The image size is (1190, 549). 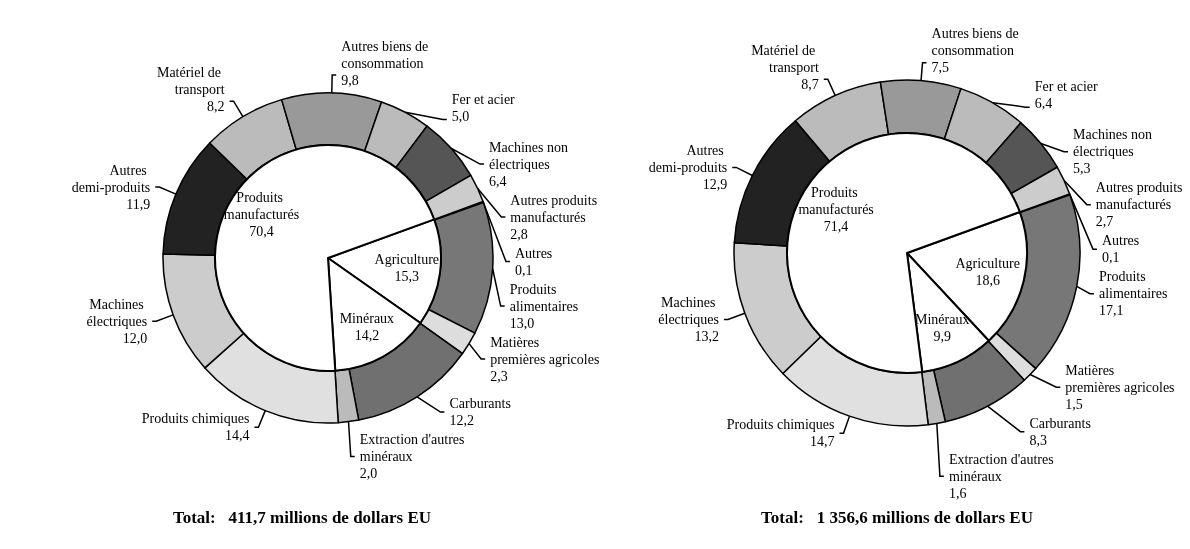 I want to click on data-label: 9,9, so click(x=942, y=337).